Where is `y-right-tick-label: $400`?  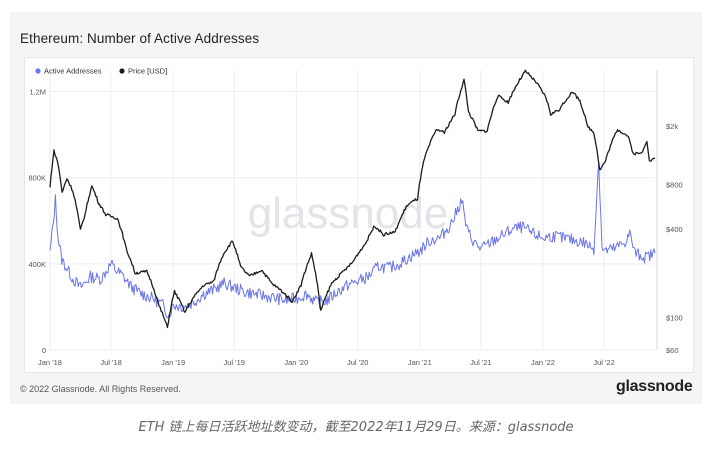 y-right-tick-label: $400 is located at coordinates (674, 229).